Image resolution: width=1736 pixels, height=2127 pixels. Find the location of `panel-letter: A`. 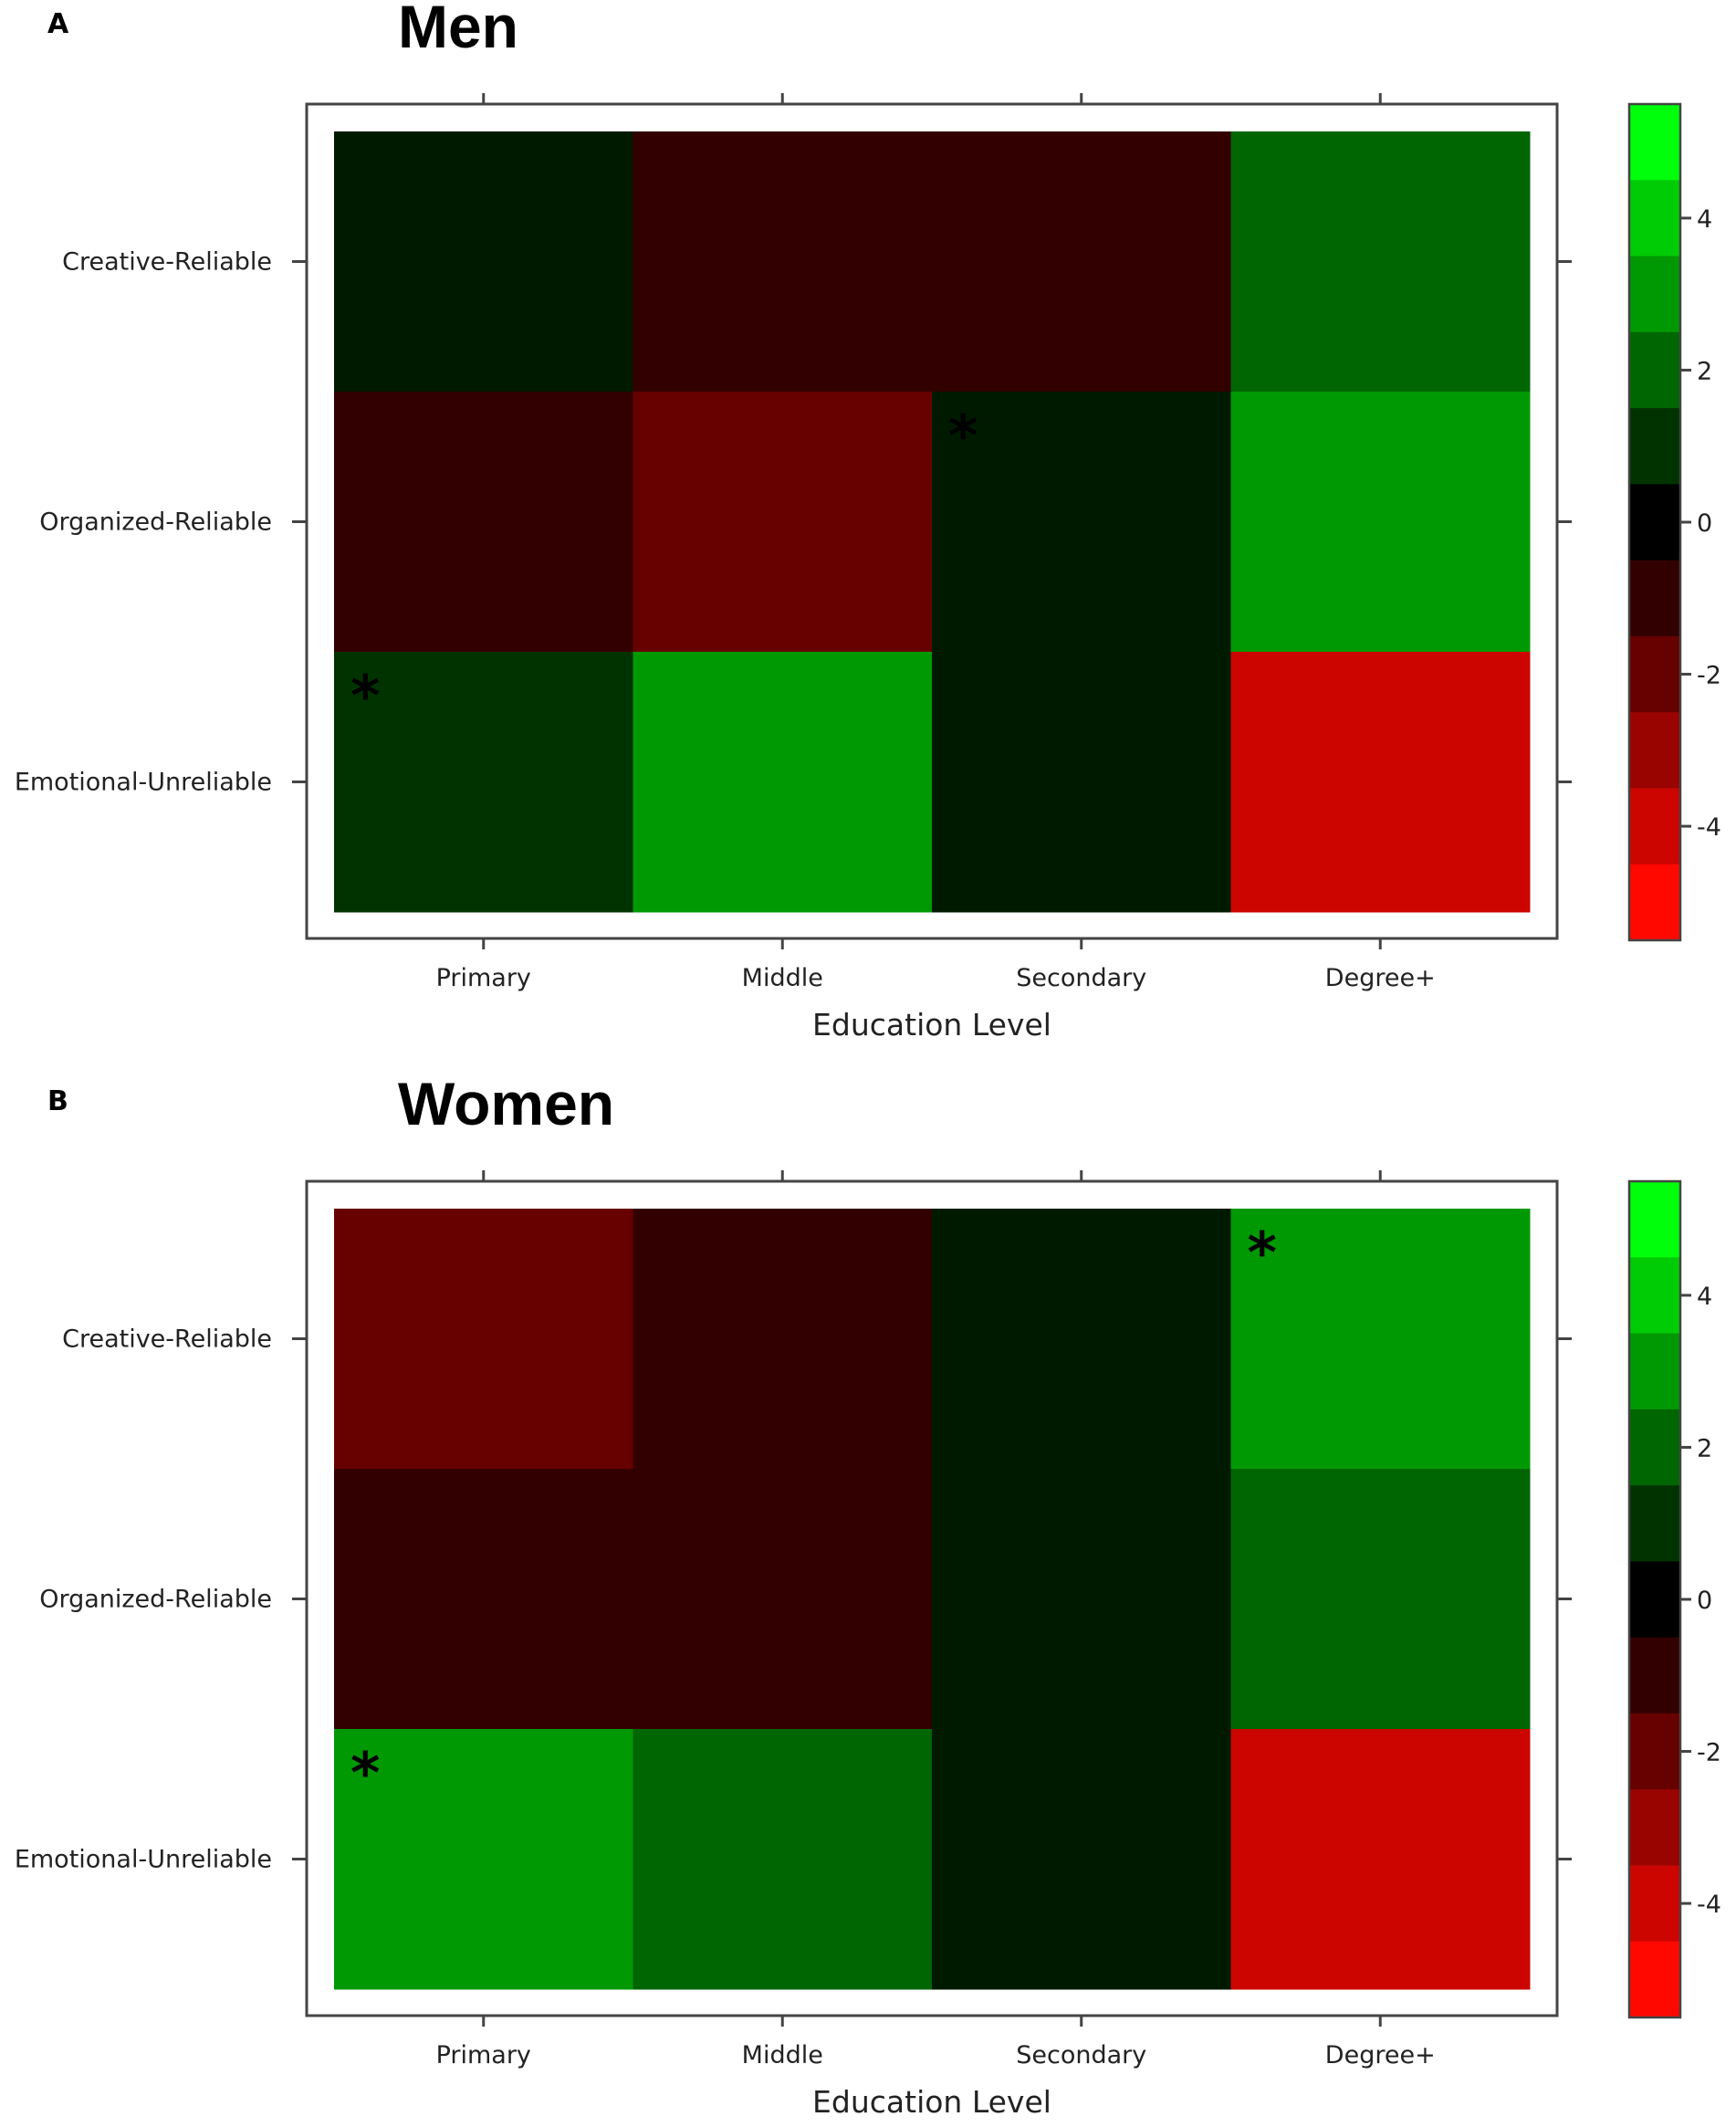

panel-letter: A is located at coordinates (58, 24).